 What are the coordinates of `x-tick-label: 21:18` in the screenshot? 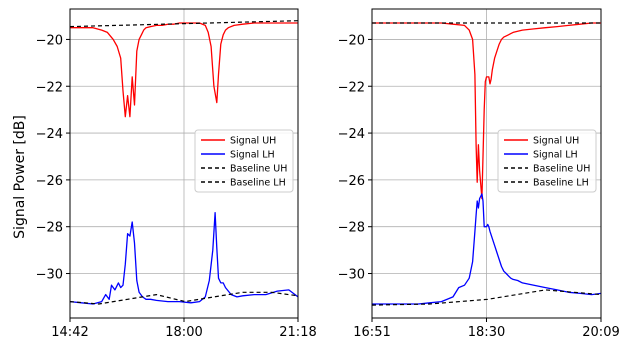 It's located at (297, 332).